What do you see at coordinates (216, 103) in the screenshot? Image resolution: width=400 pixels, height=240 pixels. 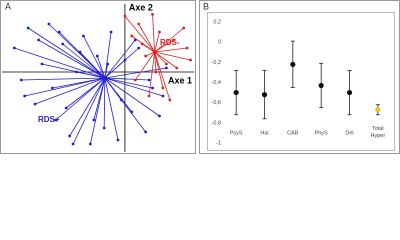 I see `y-tick-label: -0,6` at bounding box center [216, 103].